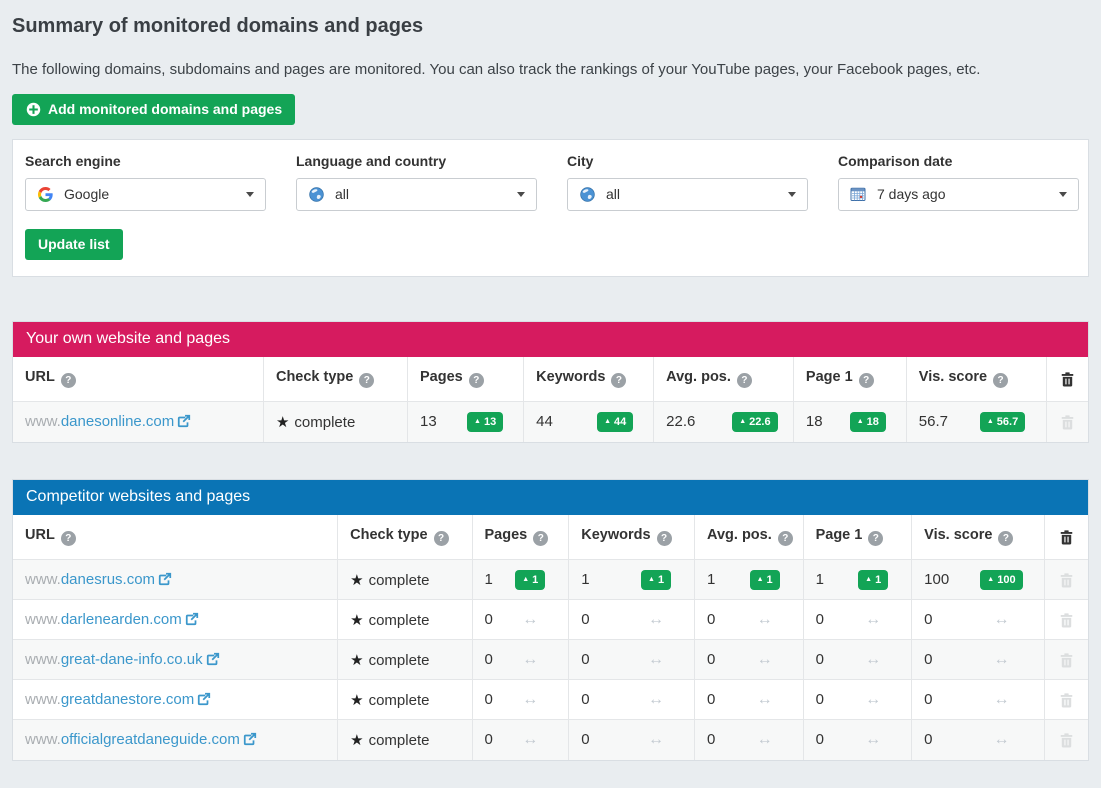 The width and height of the screenshot is (1101, 788). Describe the element at coordinates (316, 194) in the screenshot. I see `globe-icon` at that location.